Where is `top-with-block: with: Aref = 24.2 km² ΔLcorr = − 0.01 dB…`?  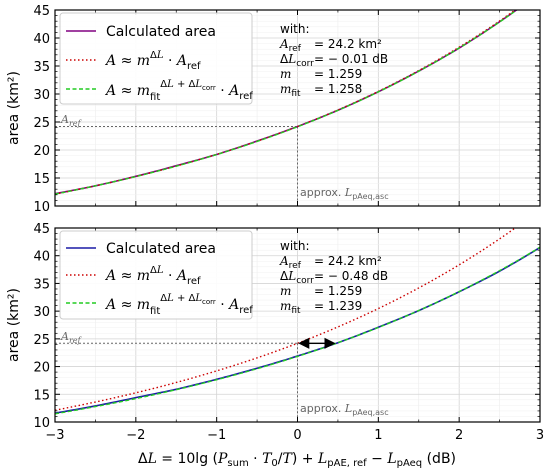 top-with-block: with: Aref = 24.2 km² ΔLcorr = − 0.01 dB… is located at coordinates (333, 60).